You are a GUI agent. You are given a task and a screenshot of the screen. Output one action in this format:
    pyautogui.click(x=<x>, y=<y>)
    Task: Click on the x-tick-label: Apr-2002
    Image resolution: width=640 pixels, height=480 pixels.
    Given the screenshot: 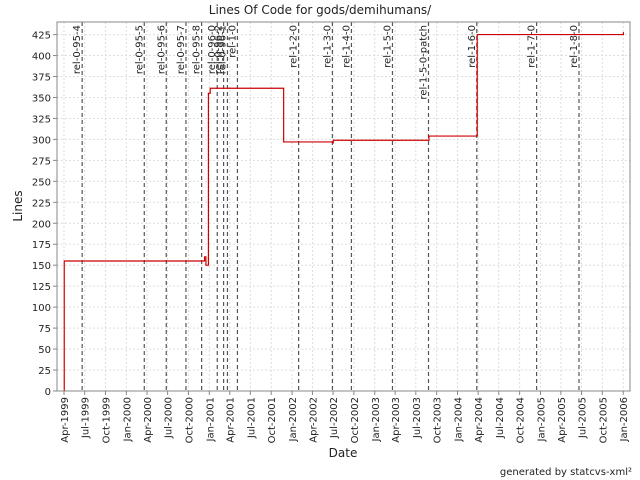 What is the action you would take?
    pyautogui.click(x=313, y=420)
    